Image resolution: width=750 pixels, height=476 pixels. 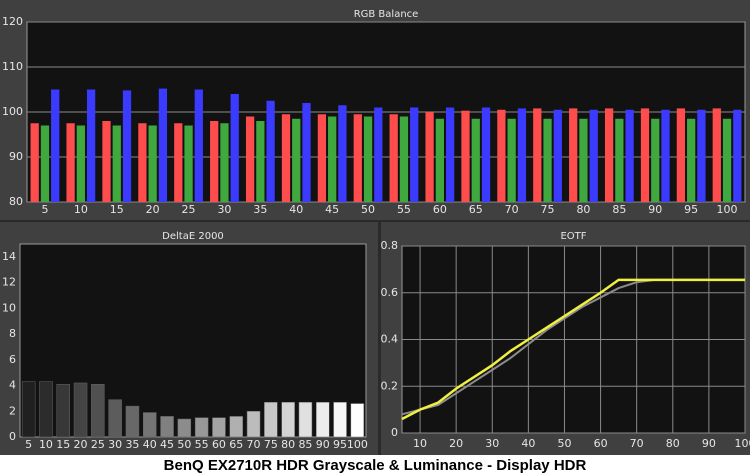 I want to click on chart-title: DeltaE 2000, so click(x=193, y=236).